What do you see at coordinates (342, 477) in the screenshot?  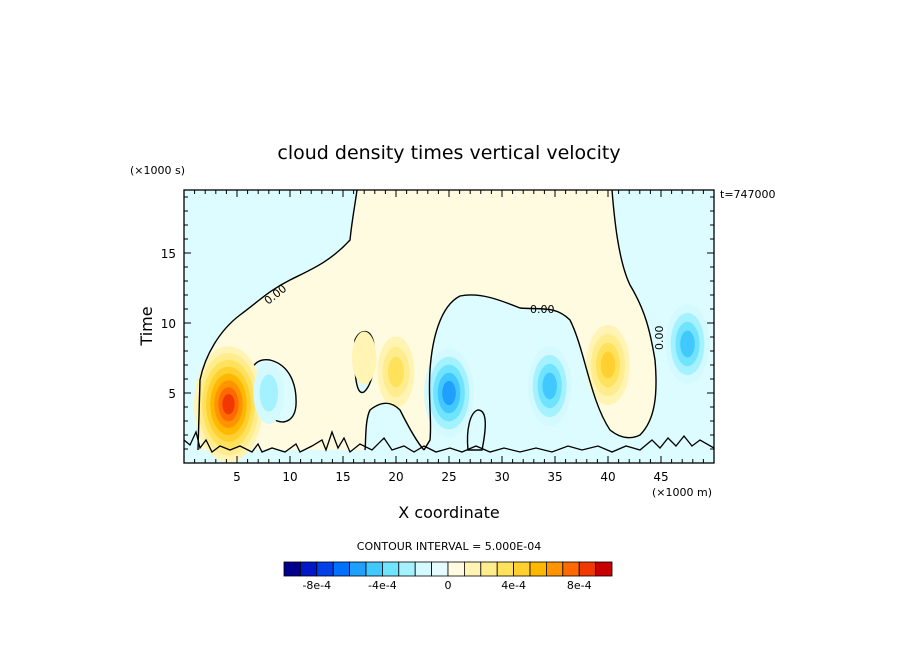 I see `x-tick-label: 15` at bounding box center [342, 477].